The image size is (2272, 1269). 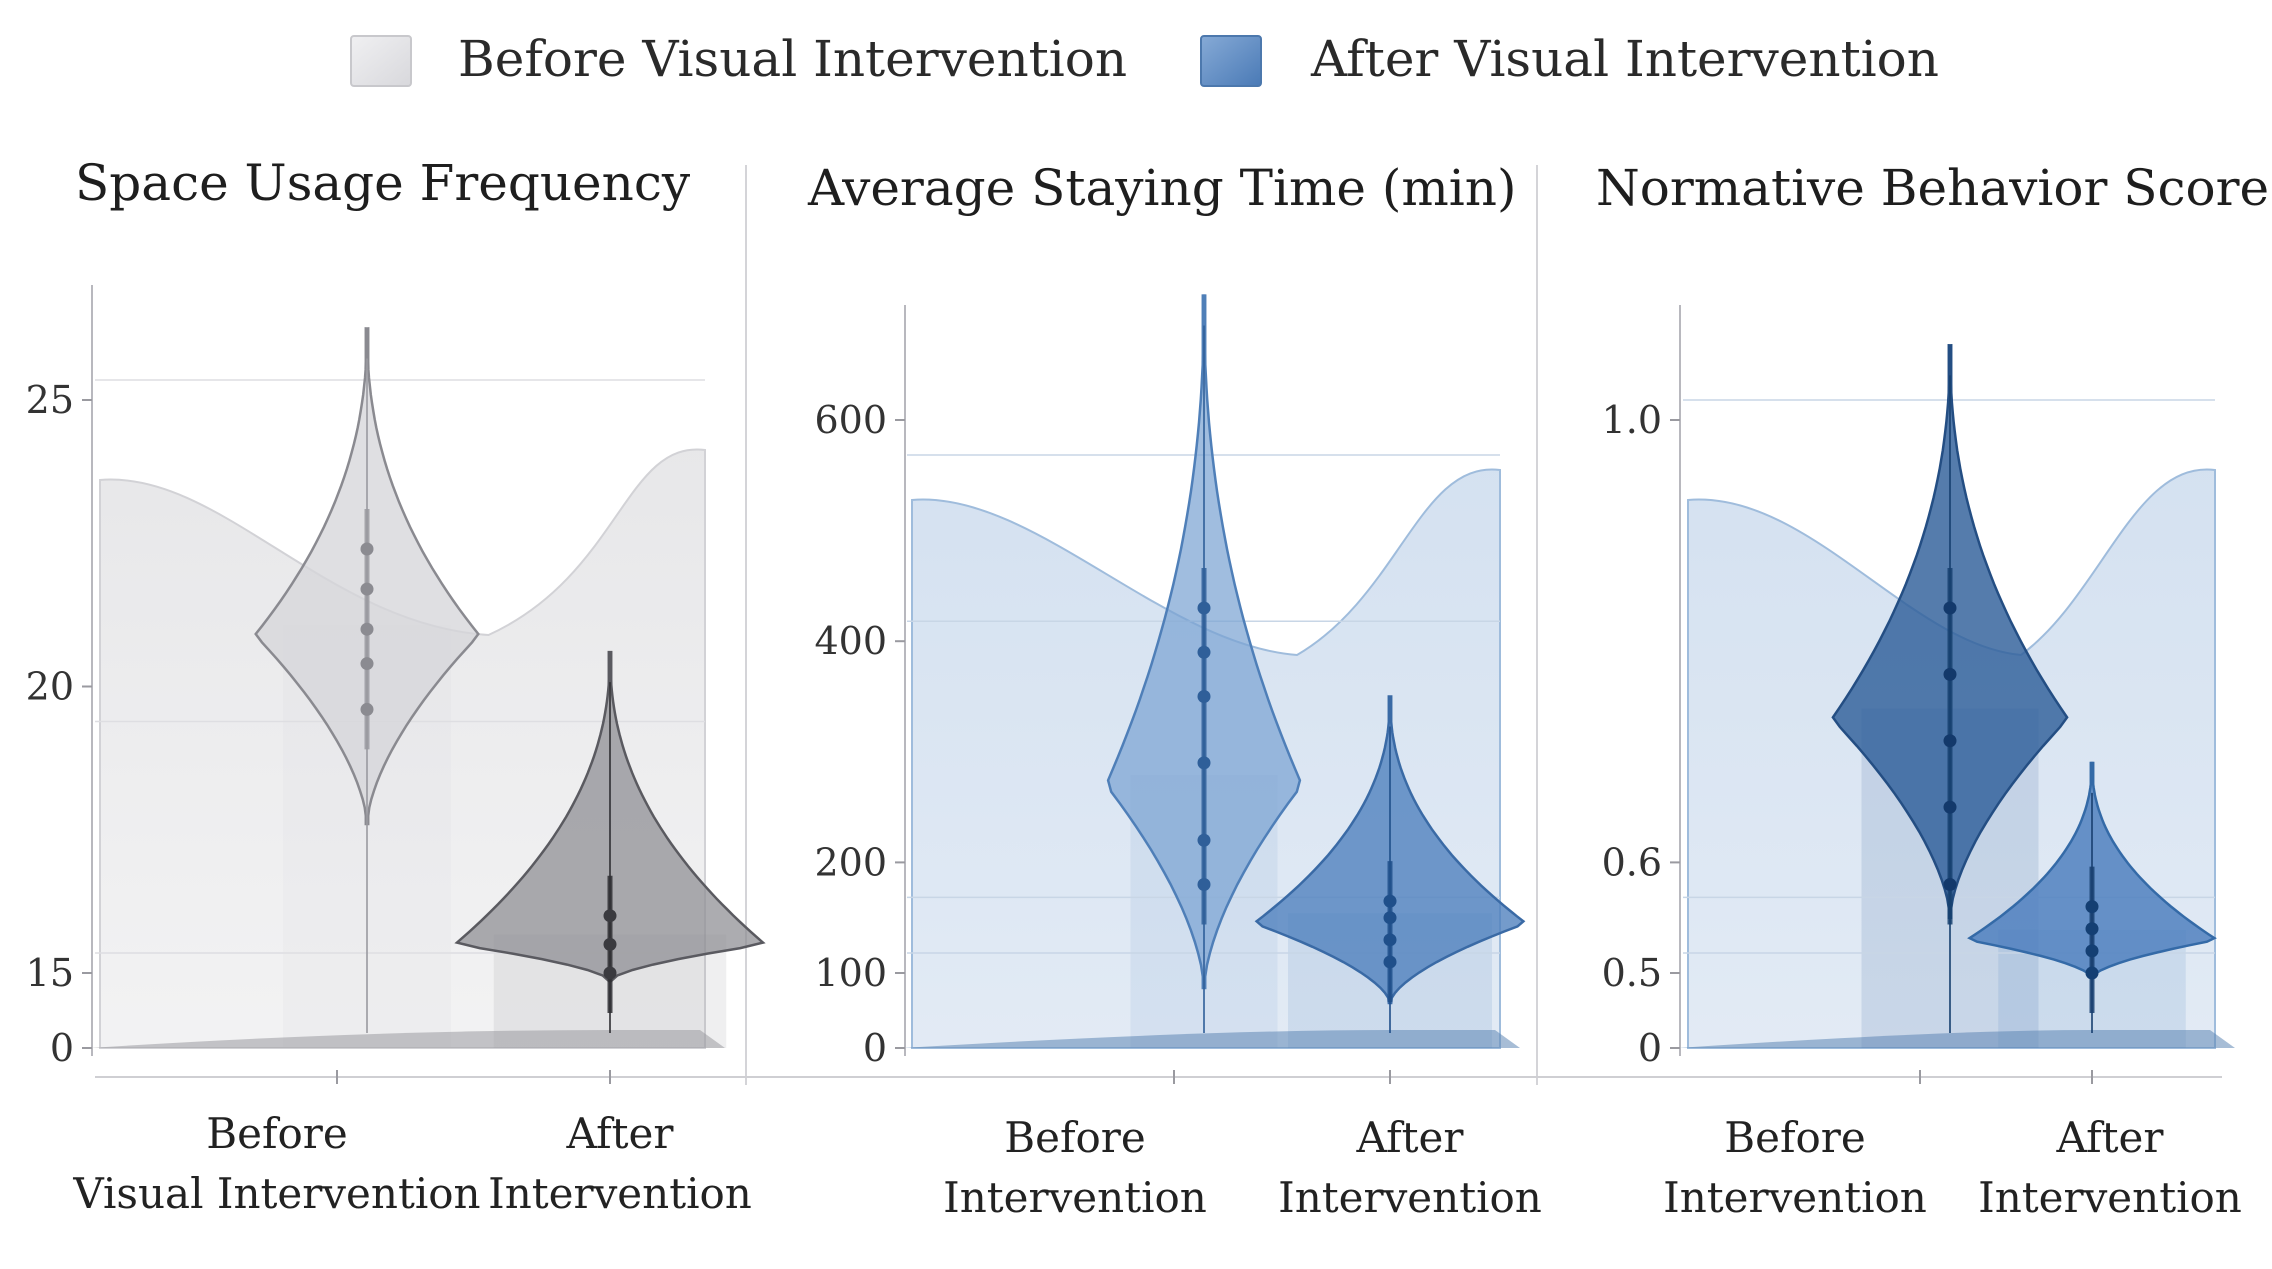 What do you see at coordinates (850, 862) in the screenshot?
I see `y-tick-label: 200` at bounding box center [850, 862].